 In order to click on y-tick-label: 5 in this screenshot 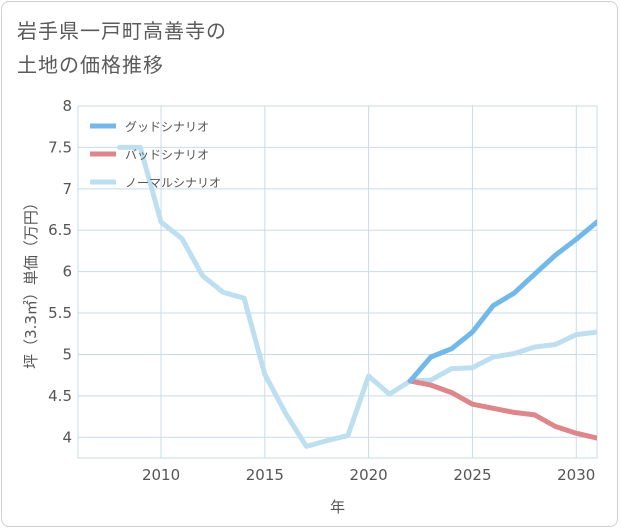, I will do `click(67, 354)`.